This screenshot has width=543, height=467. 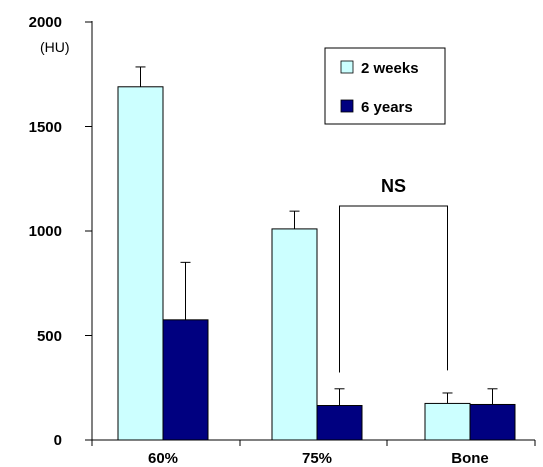 I want to click on bar-6-years-75pct, so click(x=339, y=423).